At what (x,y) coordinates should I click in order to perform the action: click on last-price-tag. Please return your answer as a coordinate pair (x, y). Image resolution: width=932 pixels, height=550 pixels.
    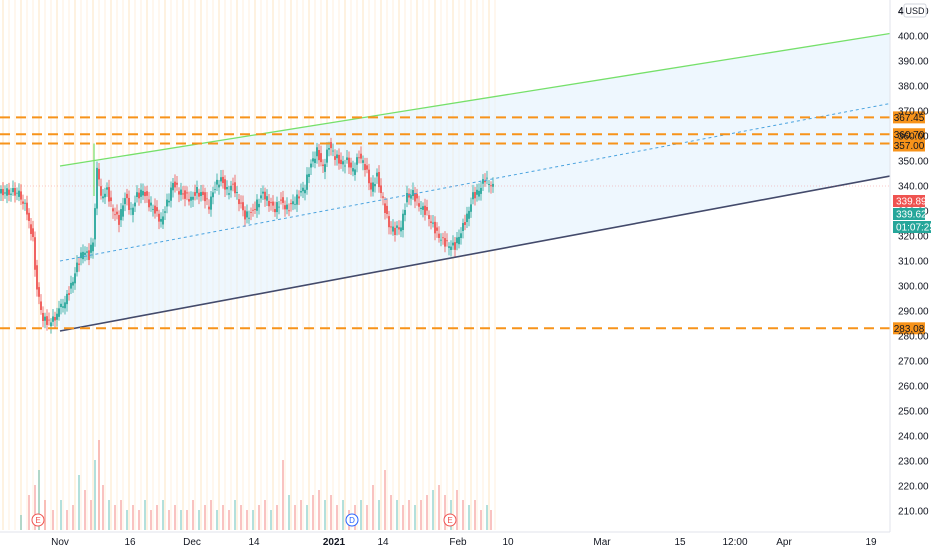
    Looking at the image, I should click on (909, 201).